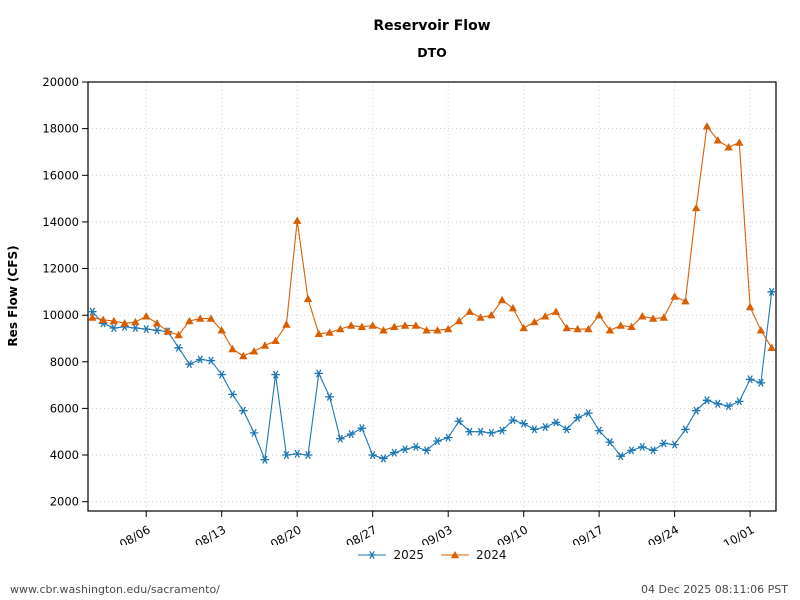 Image resolution: width=800 pixels, height=600 pixels. I want to click on chart-subtitle: DTO, so click(432, 52).